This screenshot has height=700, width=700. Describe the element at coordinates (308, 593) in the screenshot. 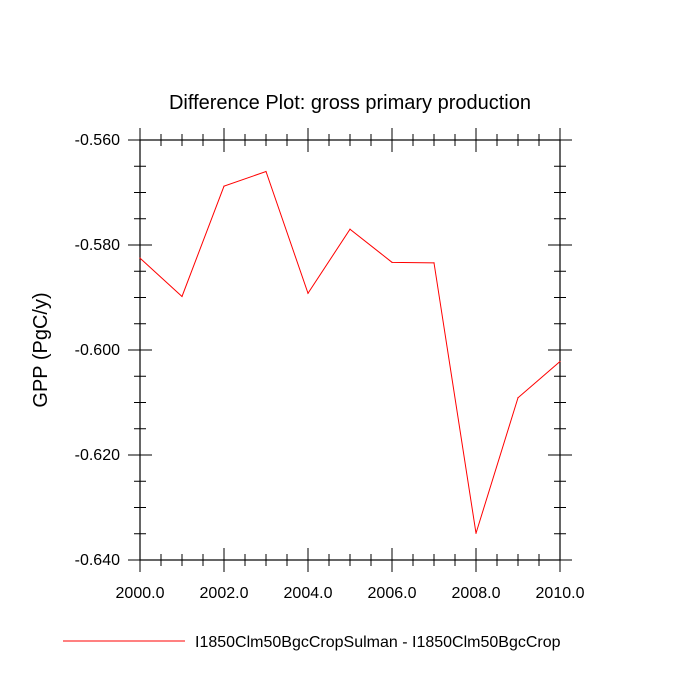

I see `x-tick-label: 2004.0` at that location.